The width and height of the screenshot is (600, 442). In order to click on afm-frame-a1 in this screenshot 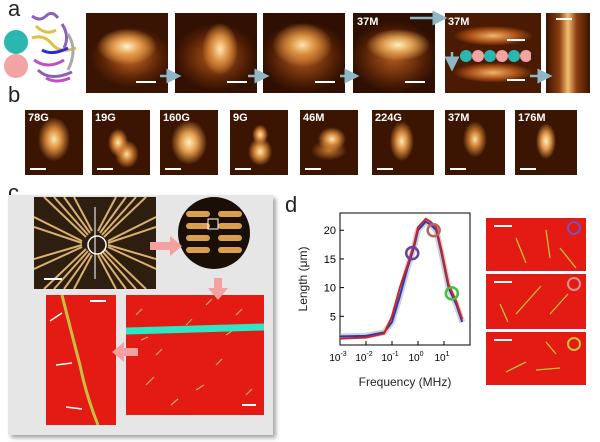, I will do `click(127, 53)`.